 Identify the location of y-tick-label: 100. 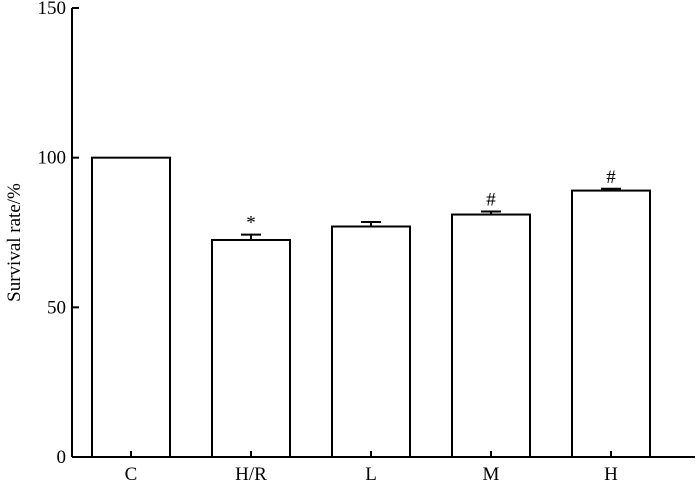
(52, 158).